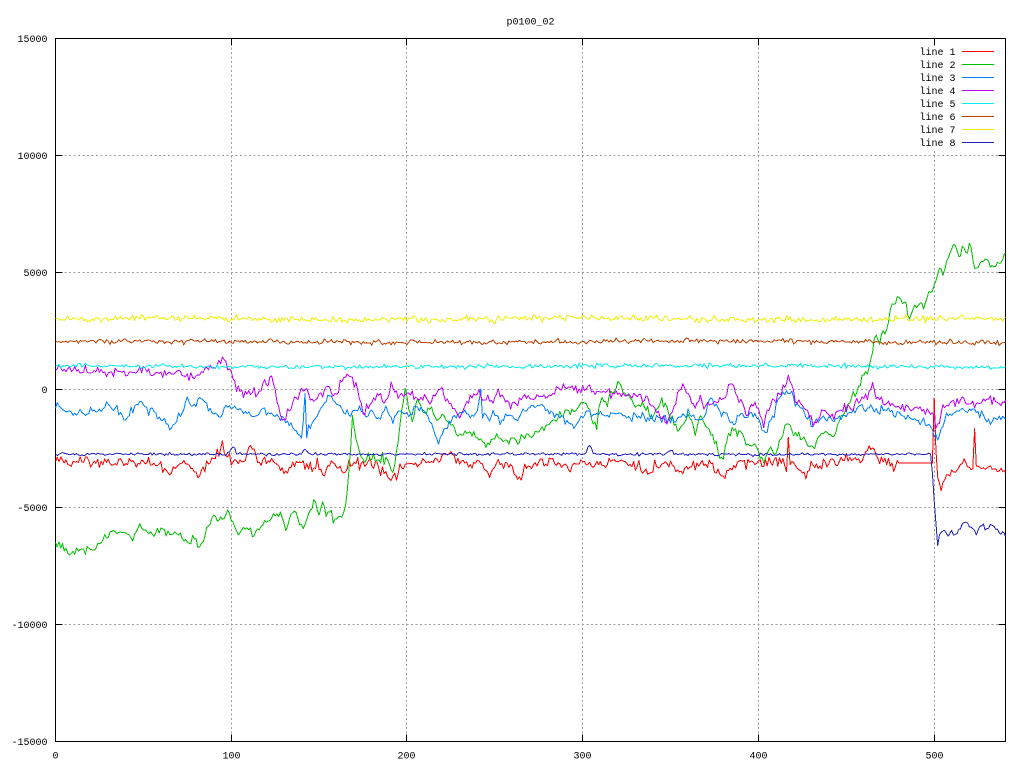 The height and width of the screenshot is (773, 1024). Describe the element at coordinates (35, 274) in the screenshot. I see `svg-text: 5000` at that location.